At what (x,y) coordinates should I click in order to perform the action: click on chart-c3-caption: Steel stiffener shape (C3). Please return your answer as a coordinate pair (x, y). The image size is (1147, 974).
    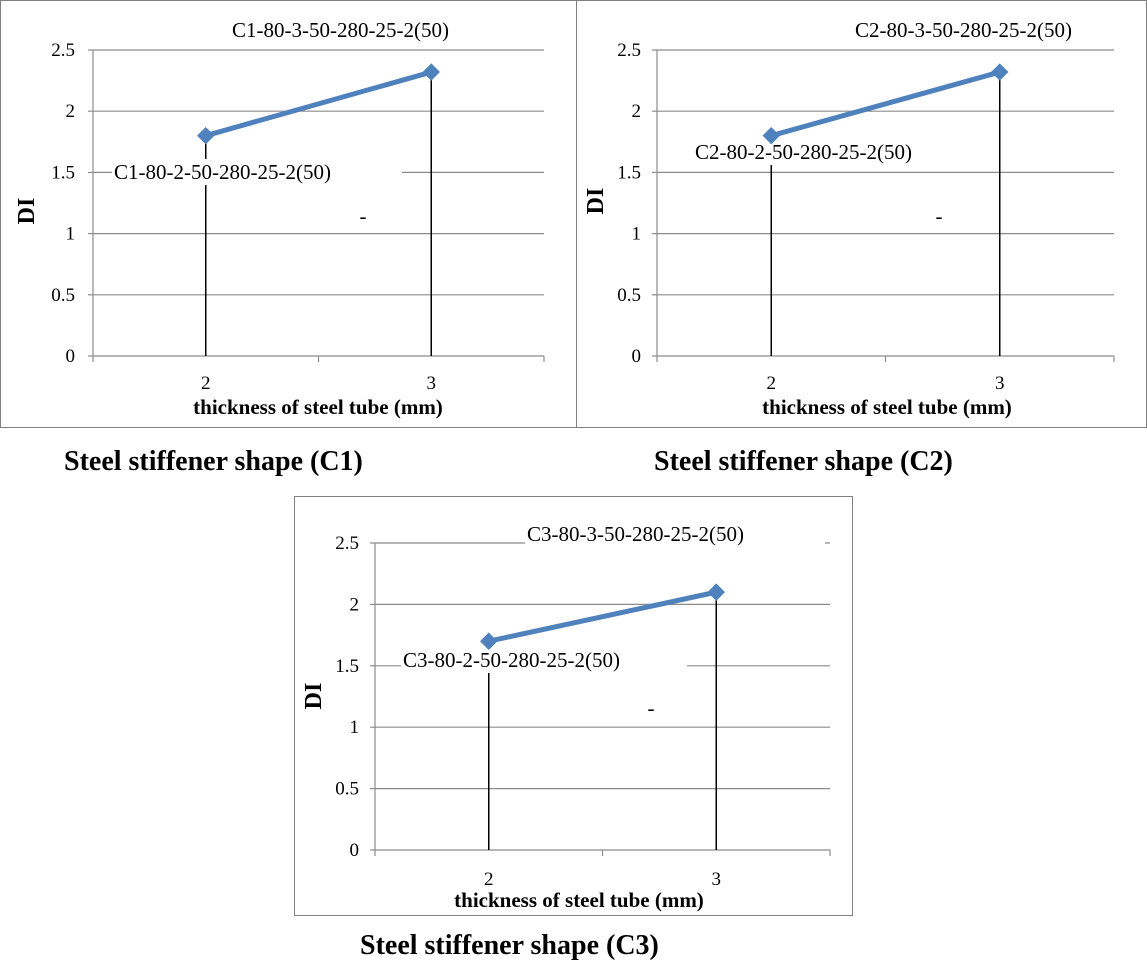
    Looking at the image, I should click on (509, 945).